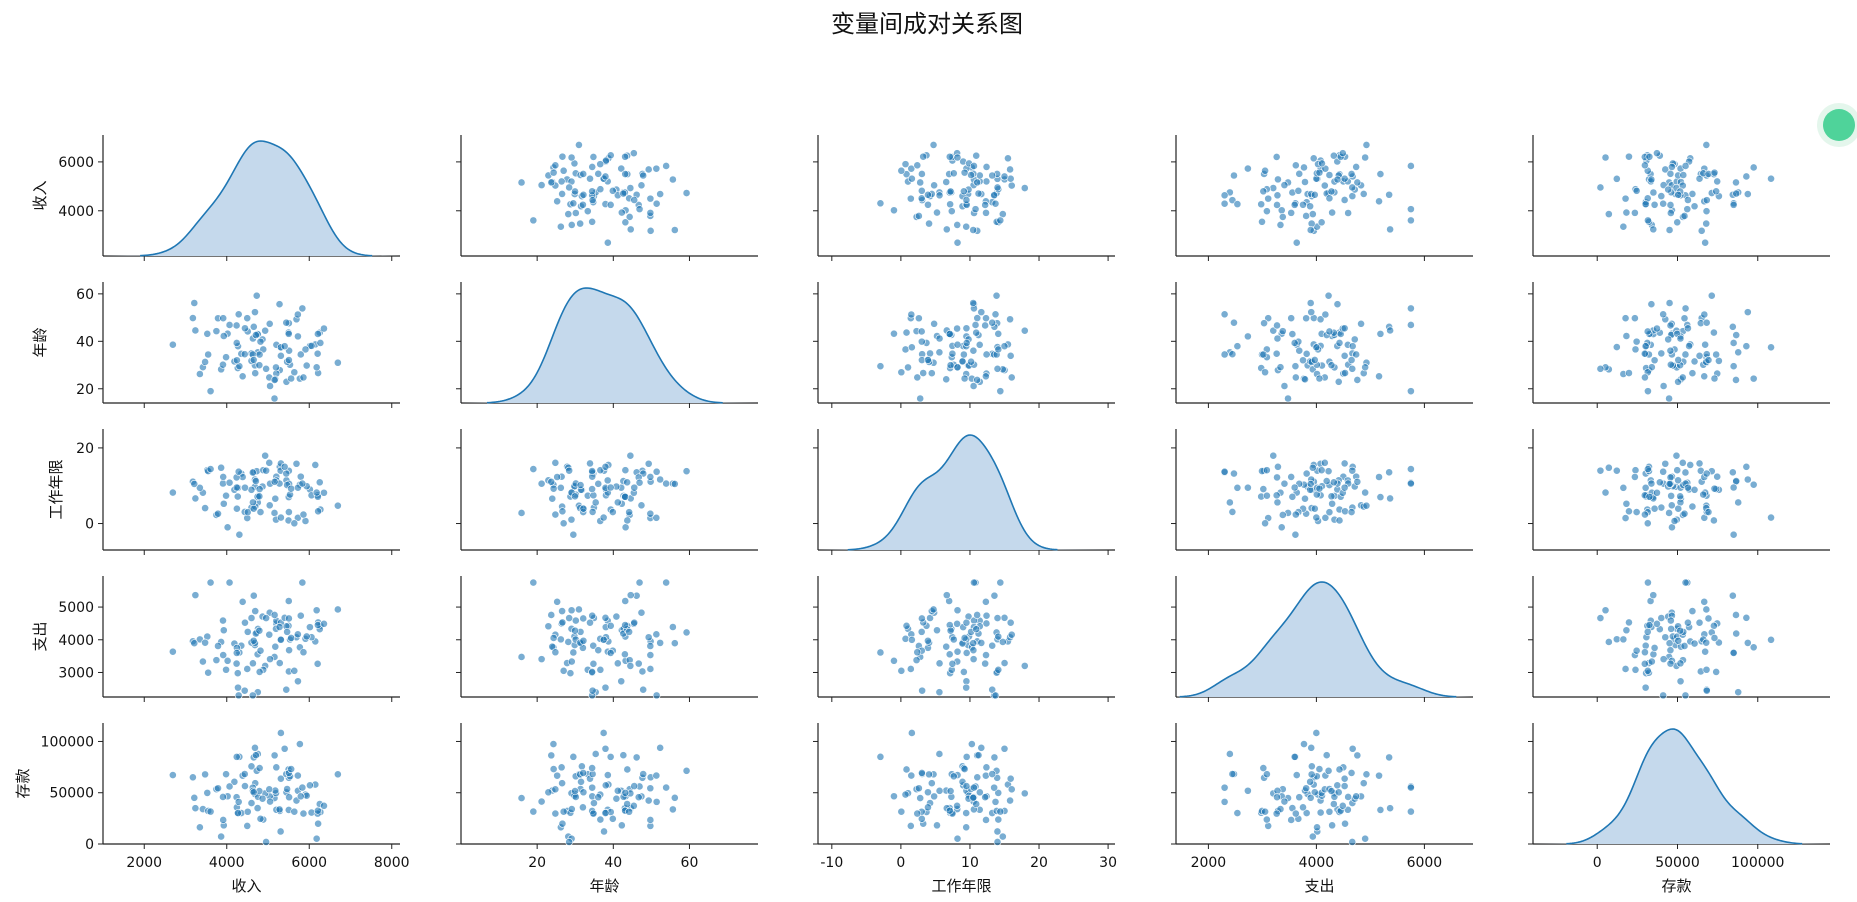 The image size is (1857, 902). I want to click on yaxis-label-tenure: 工作年限, so click(56, 489).